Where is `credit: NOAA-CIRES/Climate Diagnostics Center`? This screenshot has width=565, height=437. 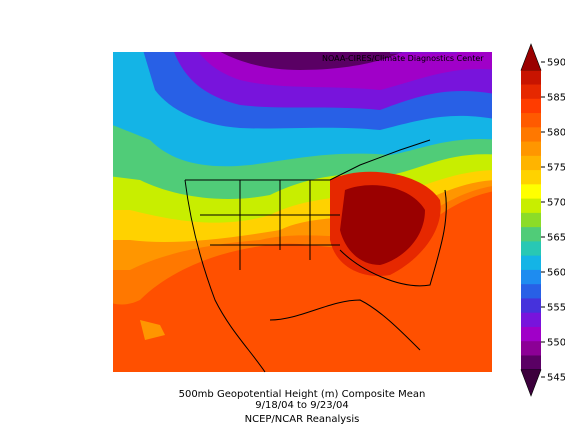 credit: NOAA-CIRES/Climate Diagnostics Center is located at coordinates (403, 58).